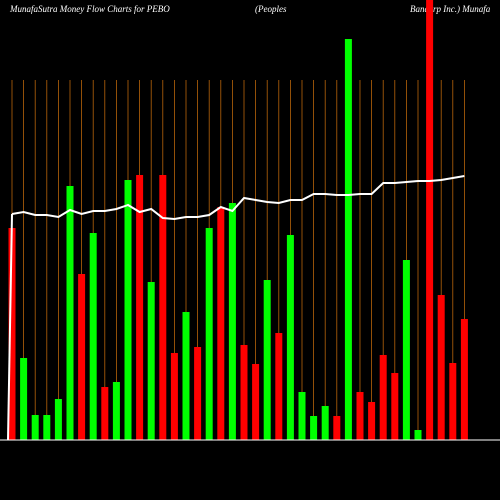 The image size is (500, 500). I want to click on line-start, so click(10, 327).